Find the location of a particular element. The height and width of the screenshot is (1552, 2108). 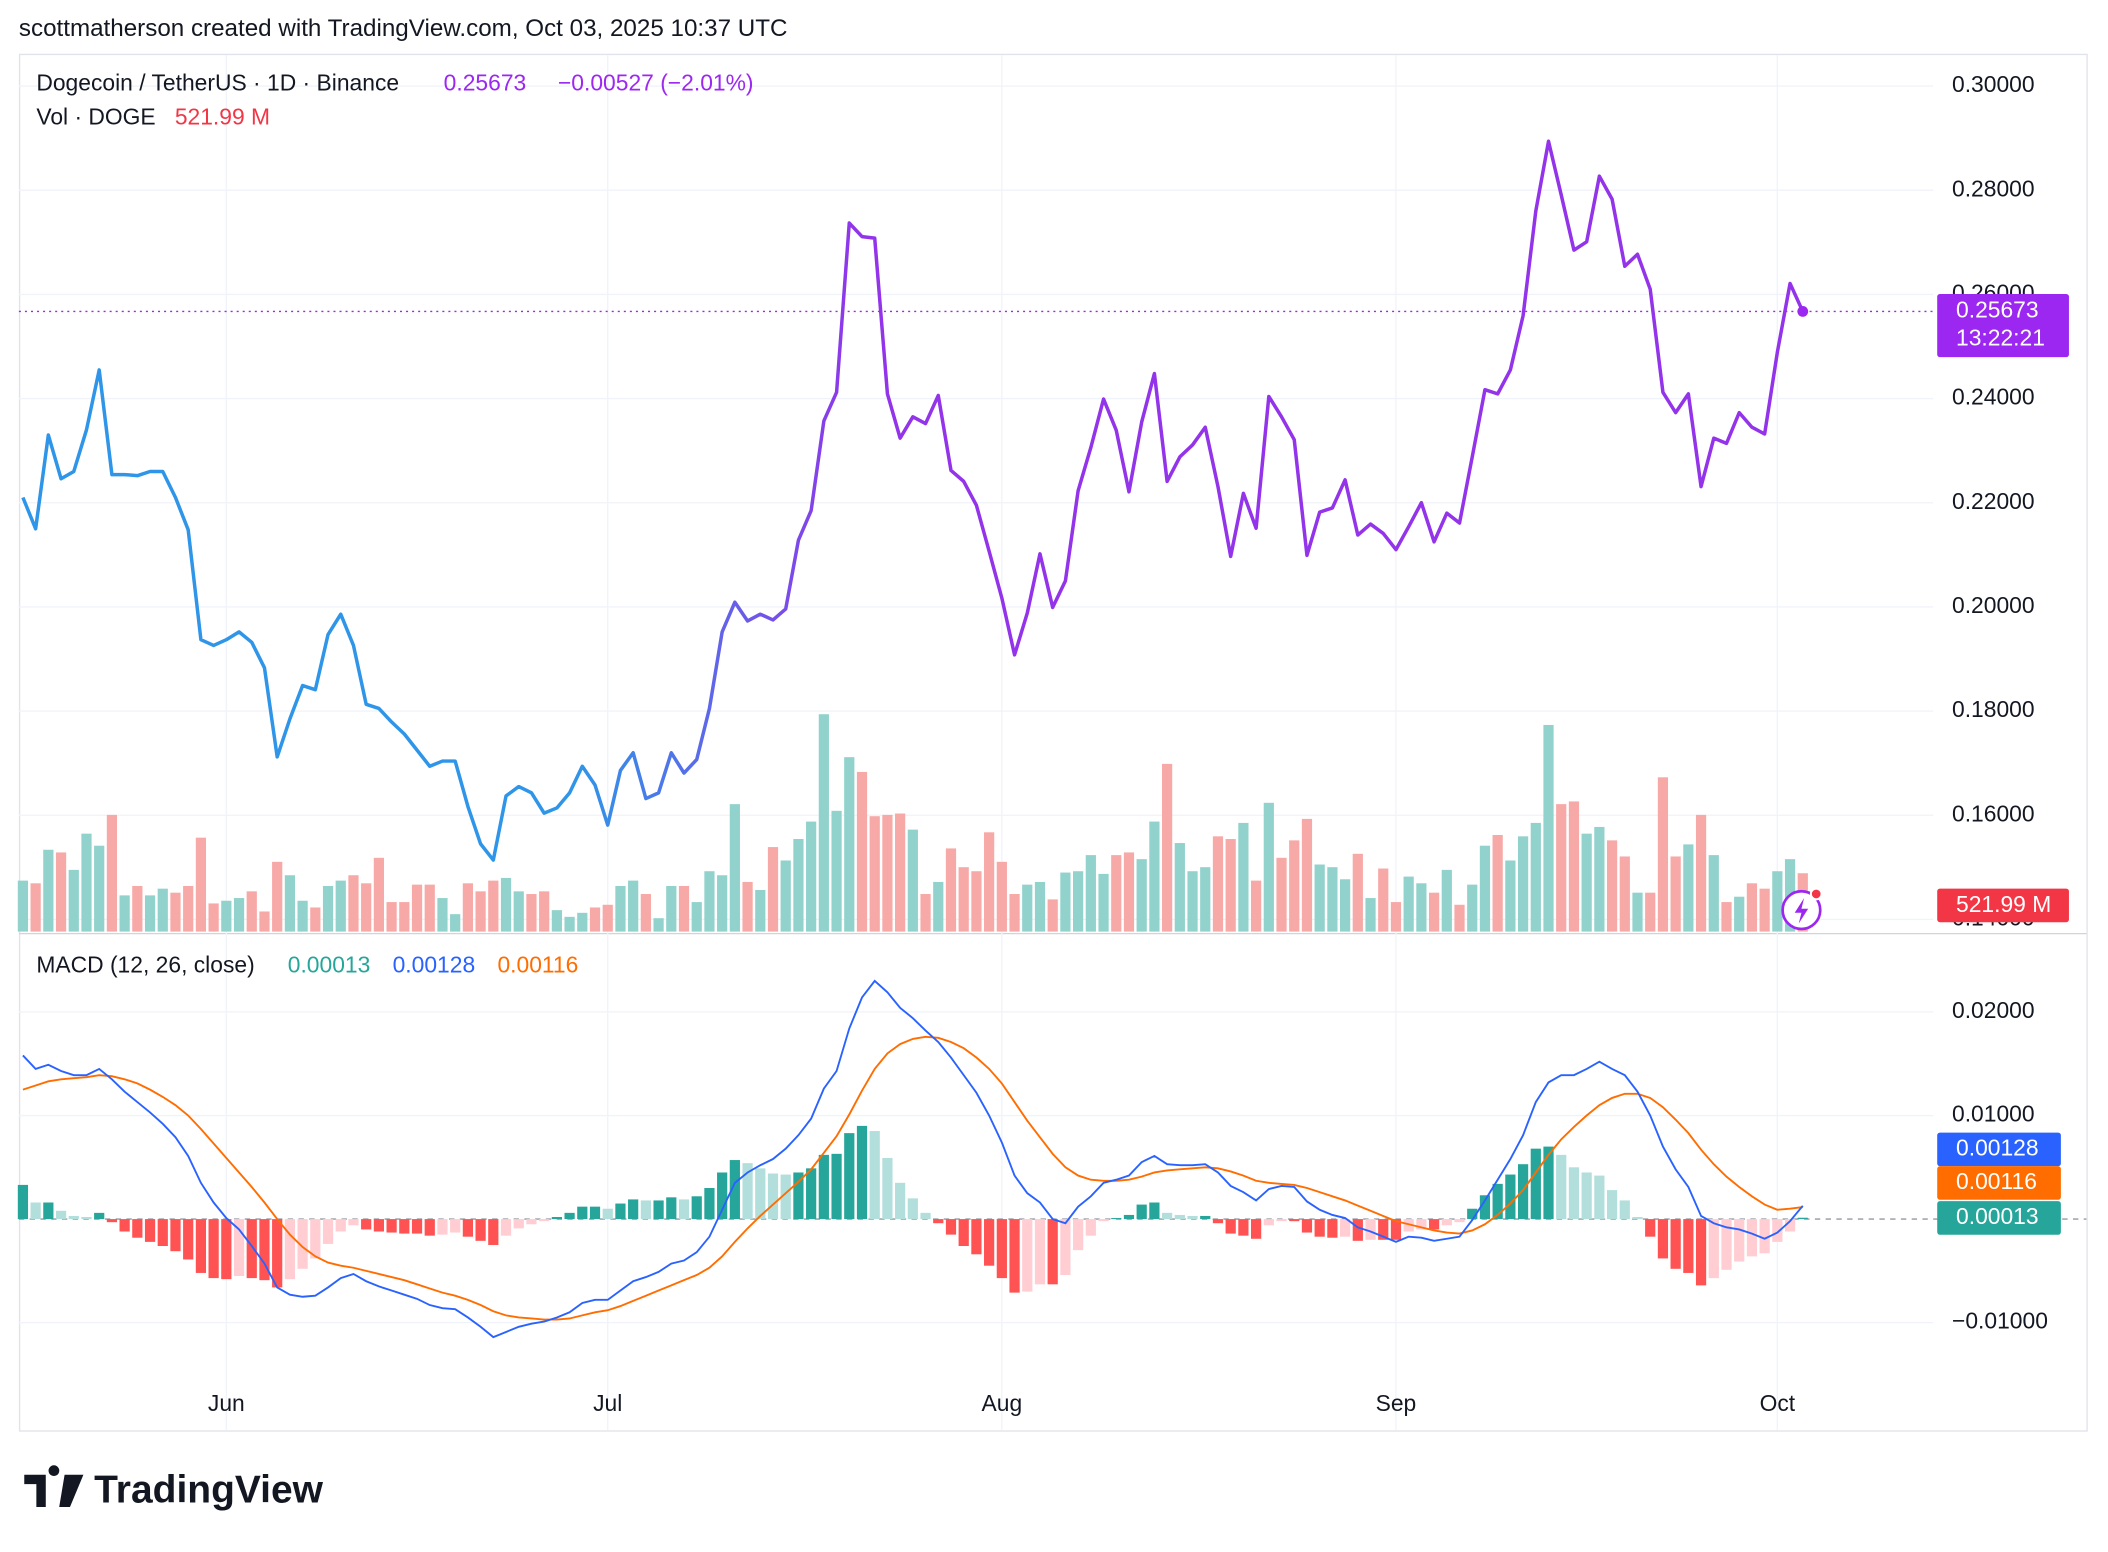

y-tick-label: 0.22000 is located at coordinates (1993, 501).